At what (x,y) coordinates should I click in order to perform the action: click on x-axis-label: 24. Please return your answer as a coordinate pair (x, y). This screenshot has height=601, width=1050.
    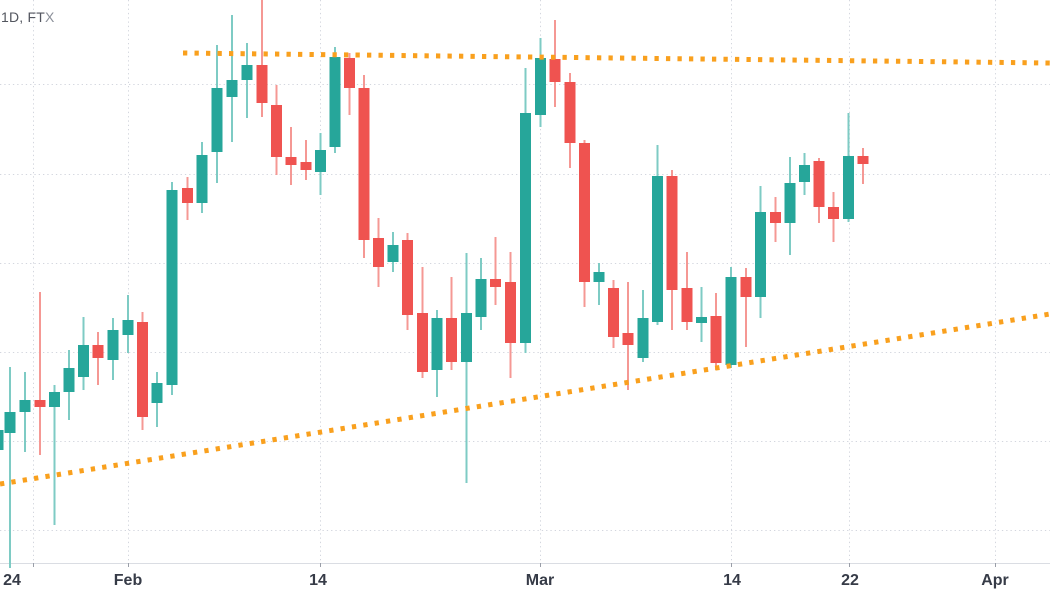
    Looking at the image, I should click on (12, 580).